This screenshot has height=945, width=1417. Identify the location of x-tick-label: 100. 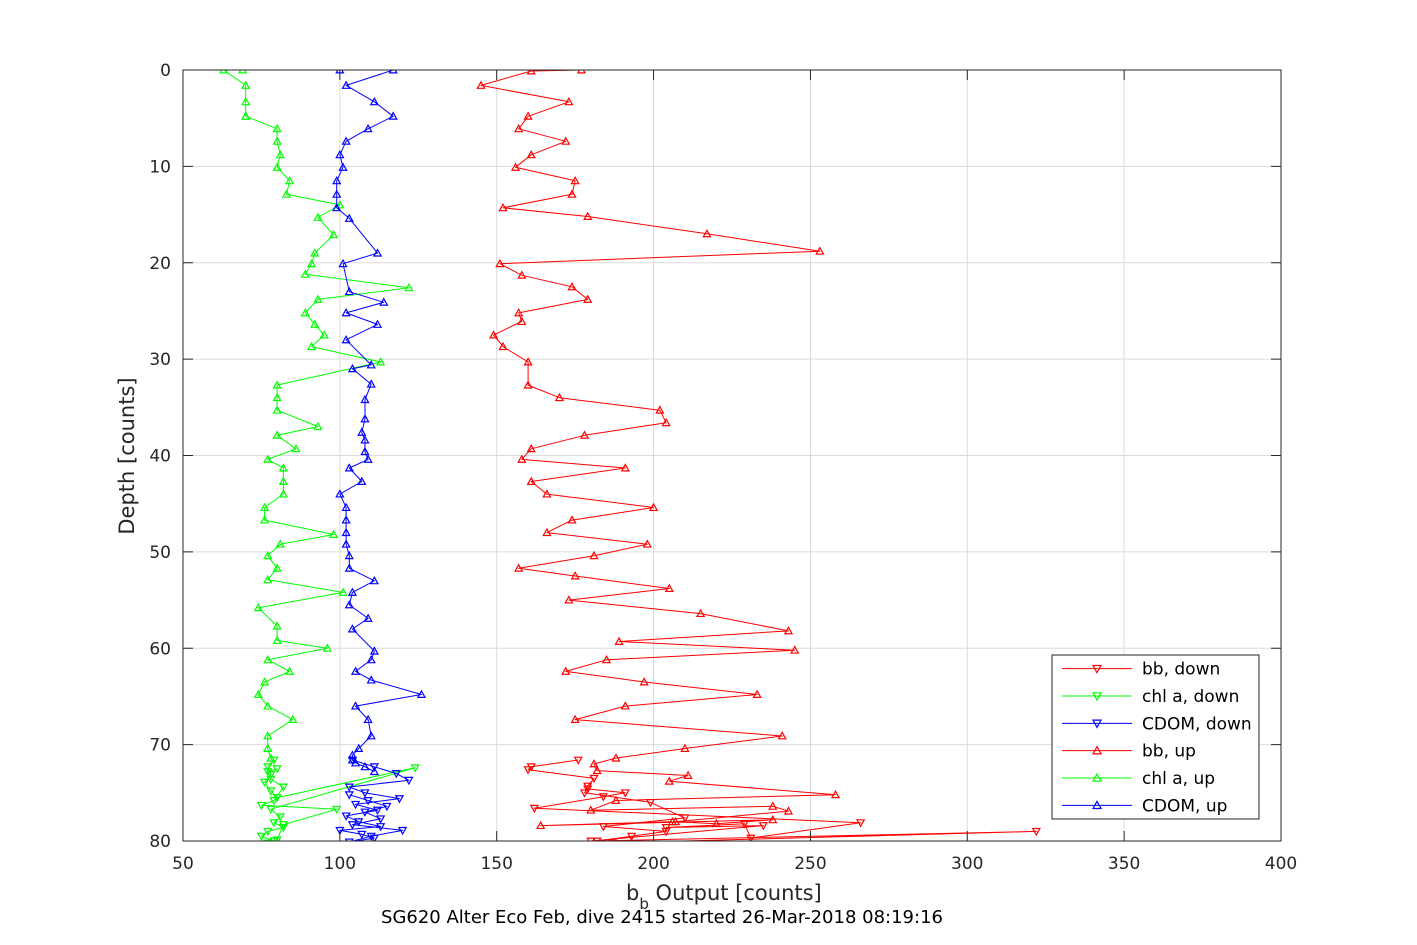
(340, 864).